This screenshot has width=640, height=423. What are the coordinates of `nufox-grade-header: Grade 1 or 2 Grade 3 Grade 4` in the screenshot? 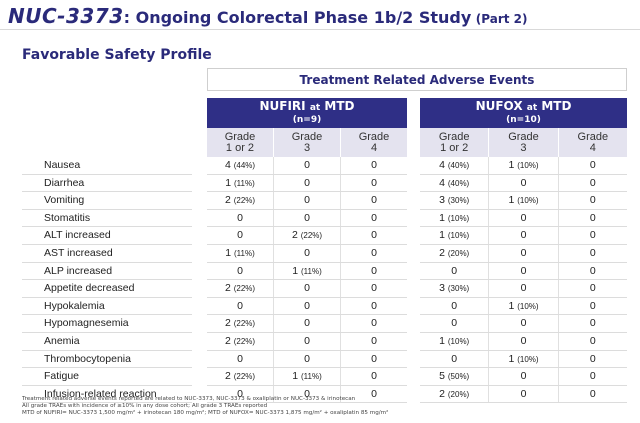 It's located at (523, 142).